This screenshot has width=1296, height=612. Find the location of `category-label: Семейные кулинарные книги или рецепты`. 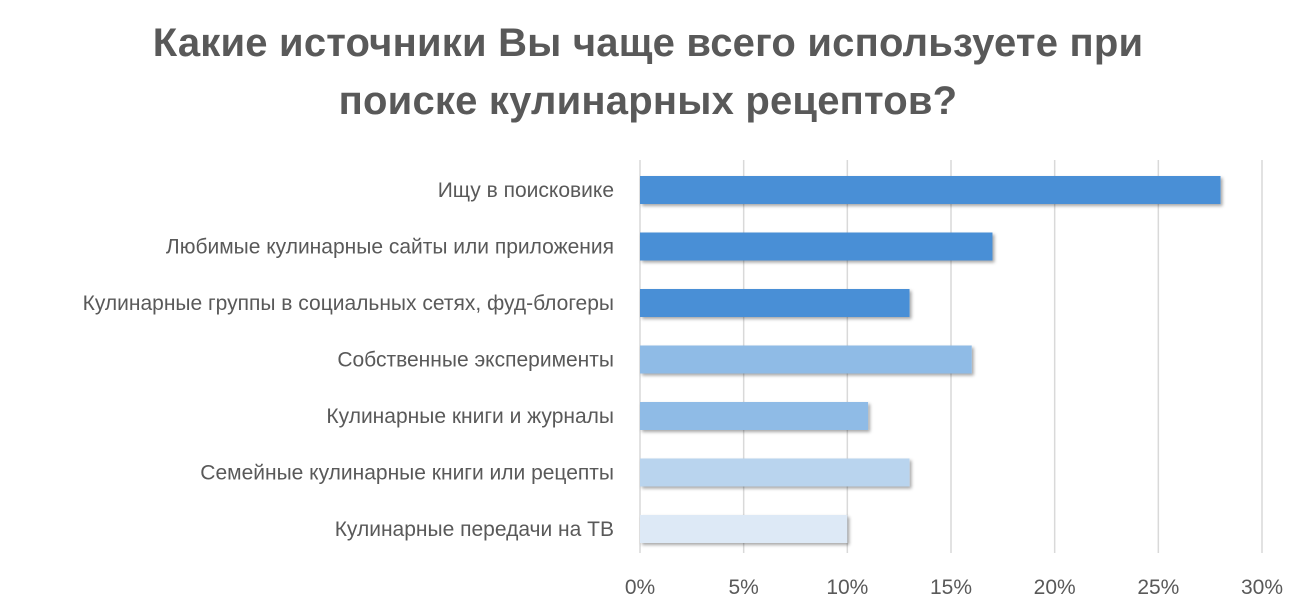

category-label: Семейные кулинарные книги или рецепты is located at coordinates (407, 473).